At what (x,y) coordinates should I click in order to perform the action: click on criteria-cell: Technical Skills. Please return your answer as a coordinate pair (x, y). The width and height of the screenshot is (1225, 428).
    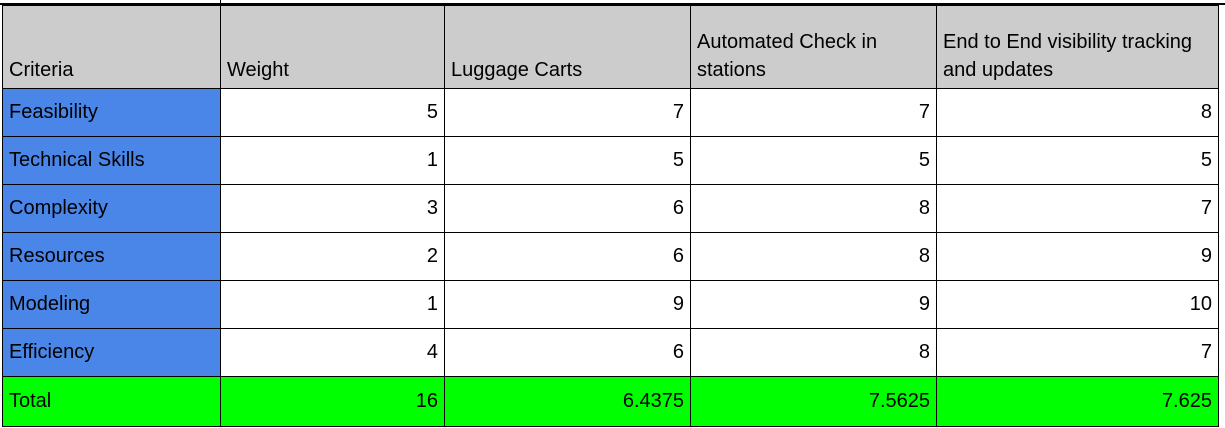
    Looking at the image, I should click on (111, 160).